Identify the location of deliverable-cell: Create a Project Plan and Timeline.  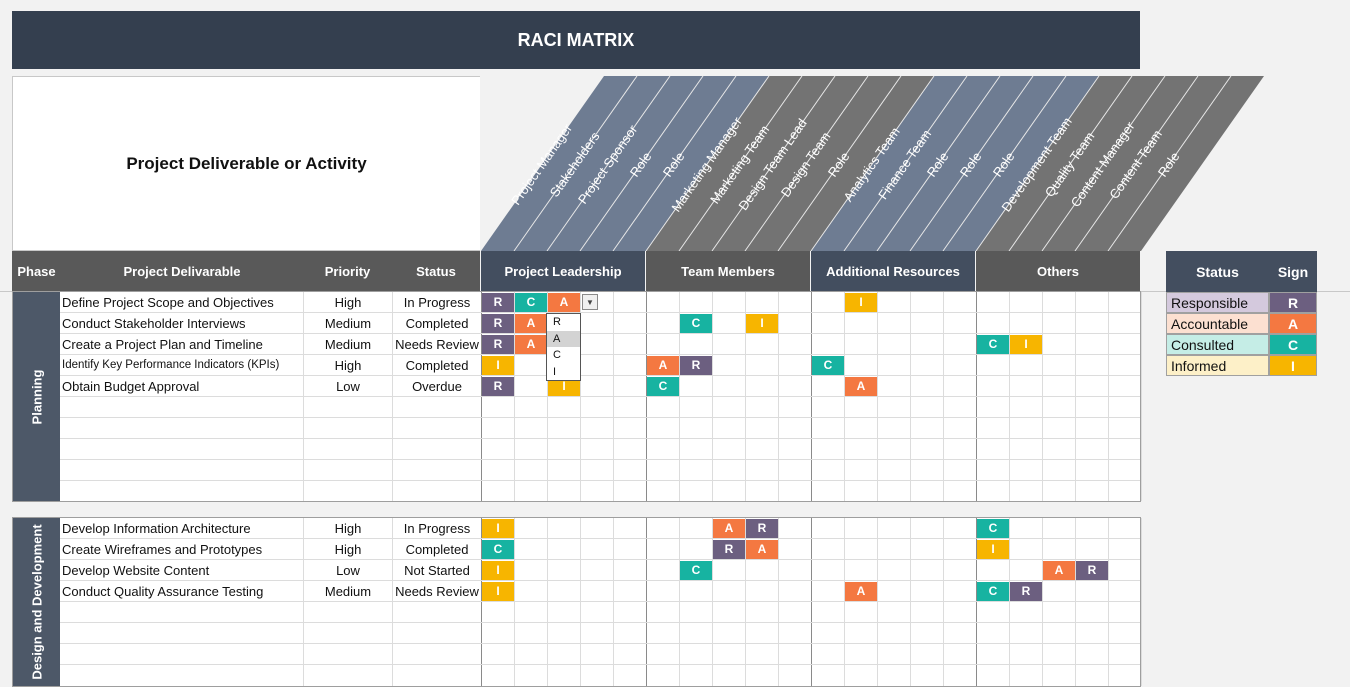
(162, 344).